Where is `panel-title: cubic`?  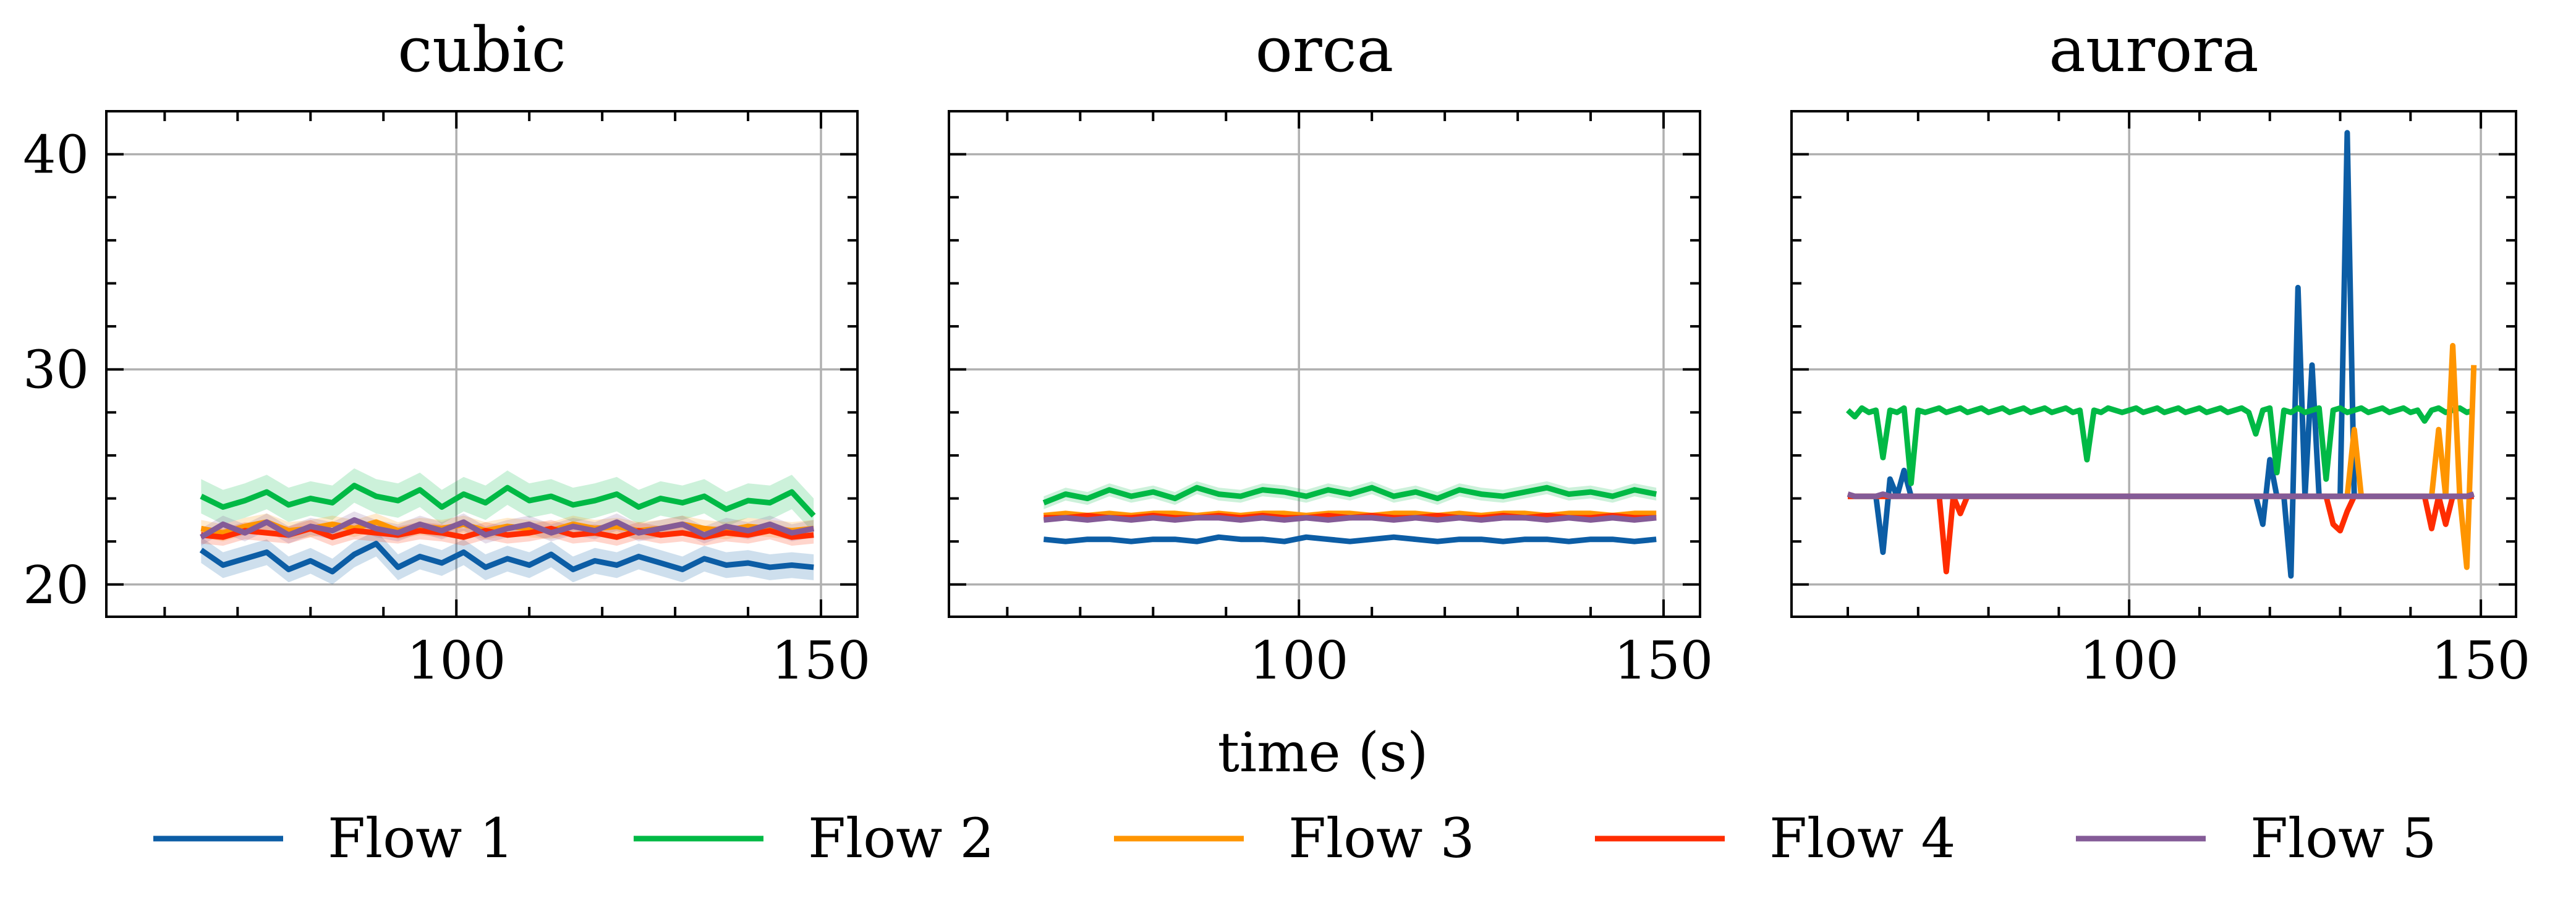 panel-title: cubic is located at coordinates (481, 50).